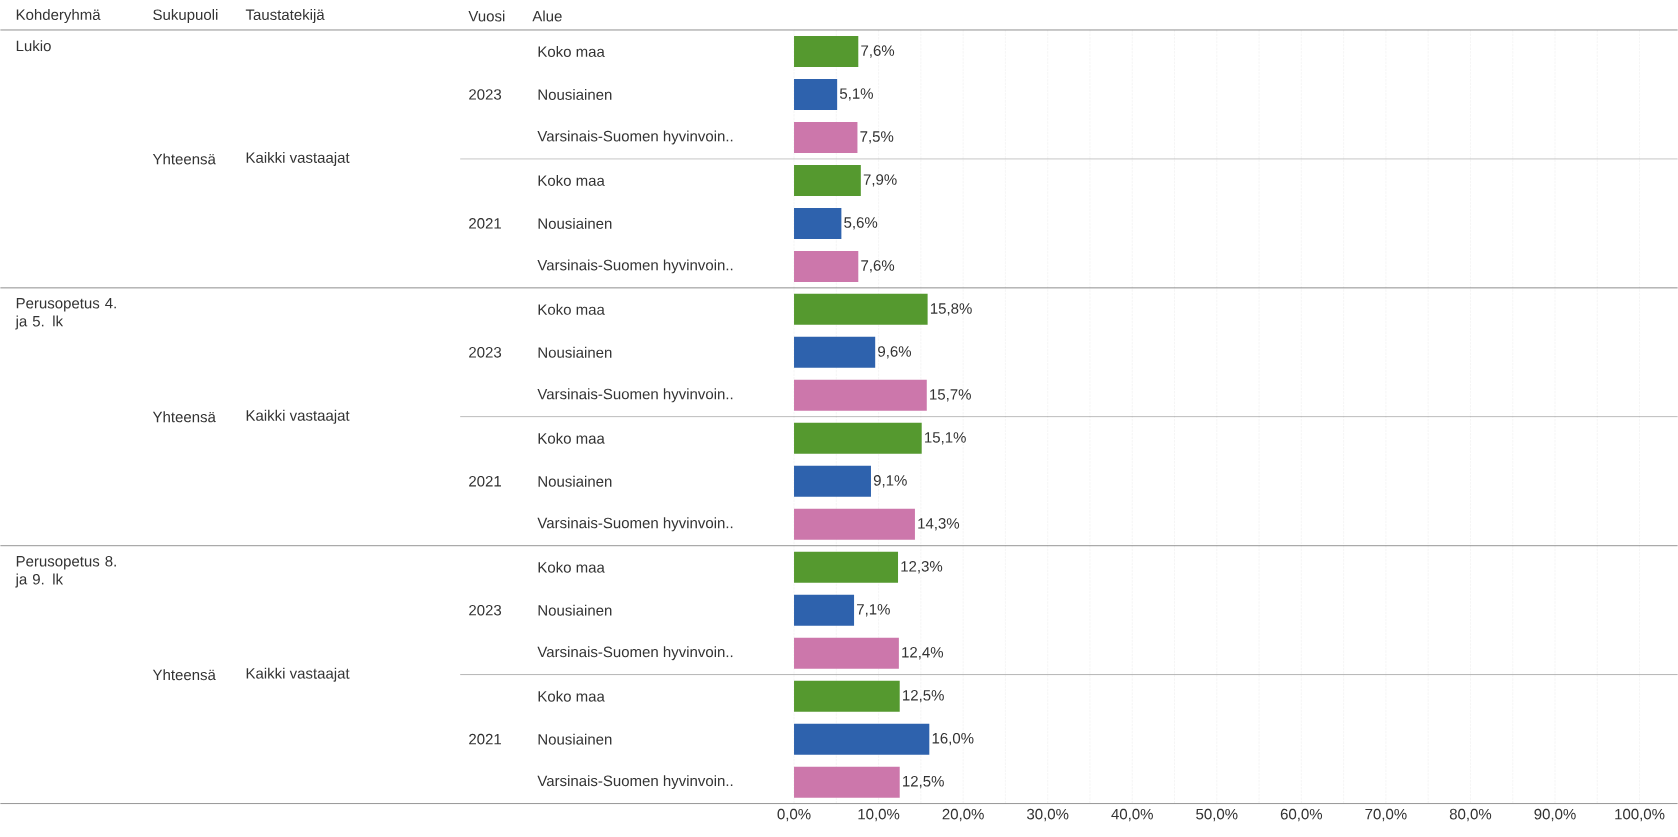  I want to click on text: Sukupuoli, so click(185, 16).